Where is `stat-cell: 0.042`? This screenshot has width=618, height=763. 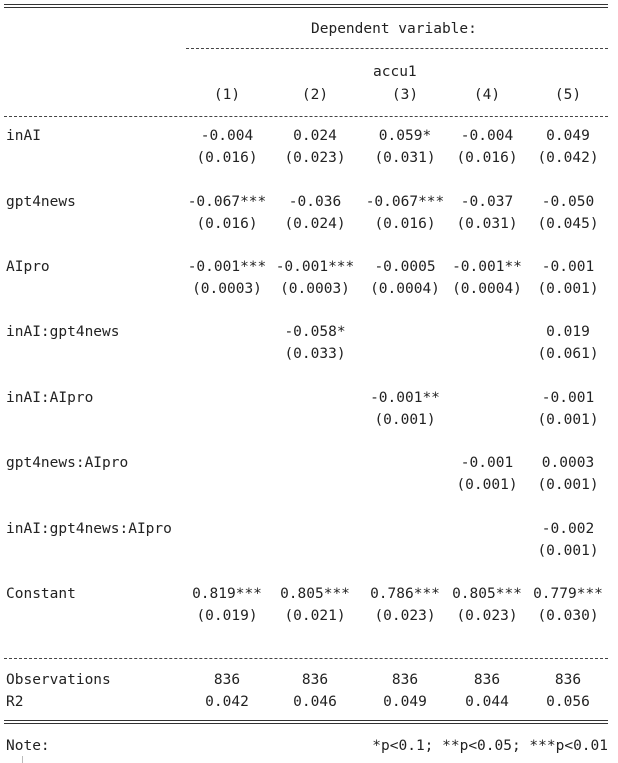
stat-cell: 0.042 is located at coordinates (227, 702).